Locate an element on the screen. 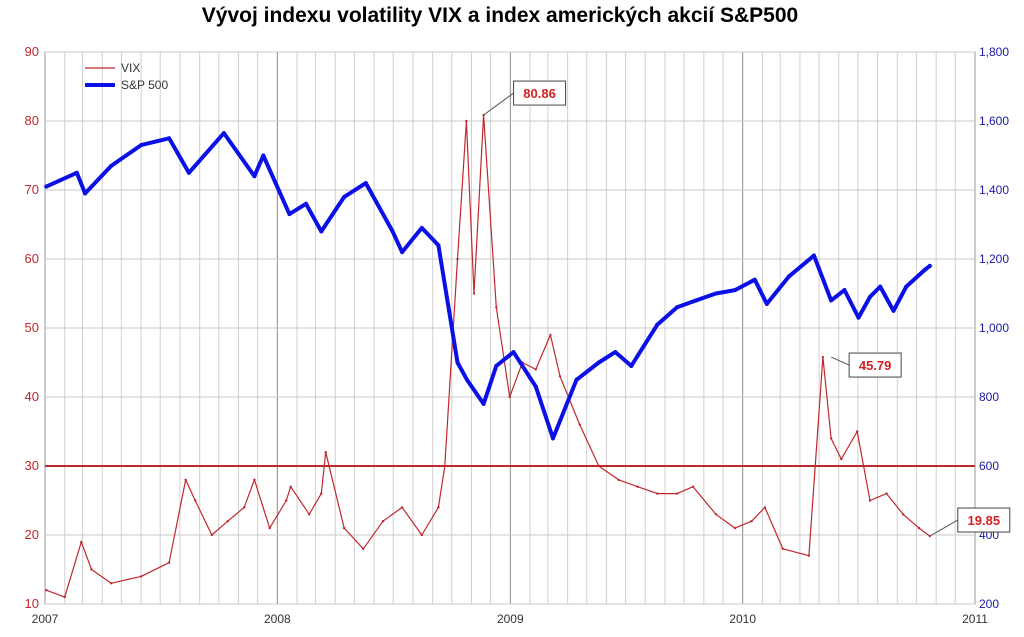 Image resolution: width=1024 pixels, height=637 pixels. legend-label: VIX is located at coordinates (130, 68).